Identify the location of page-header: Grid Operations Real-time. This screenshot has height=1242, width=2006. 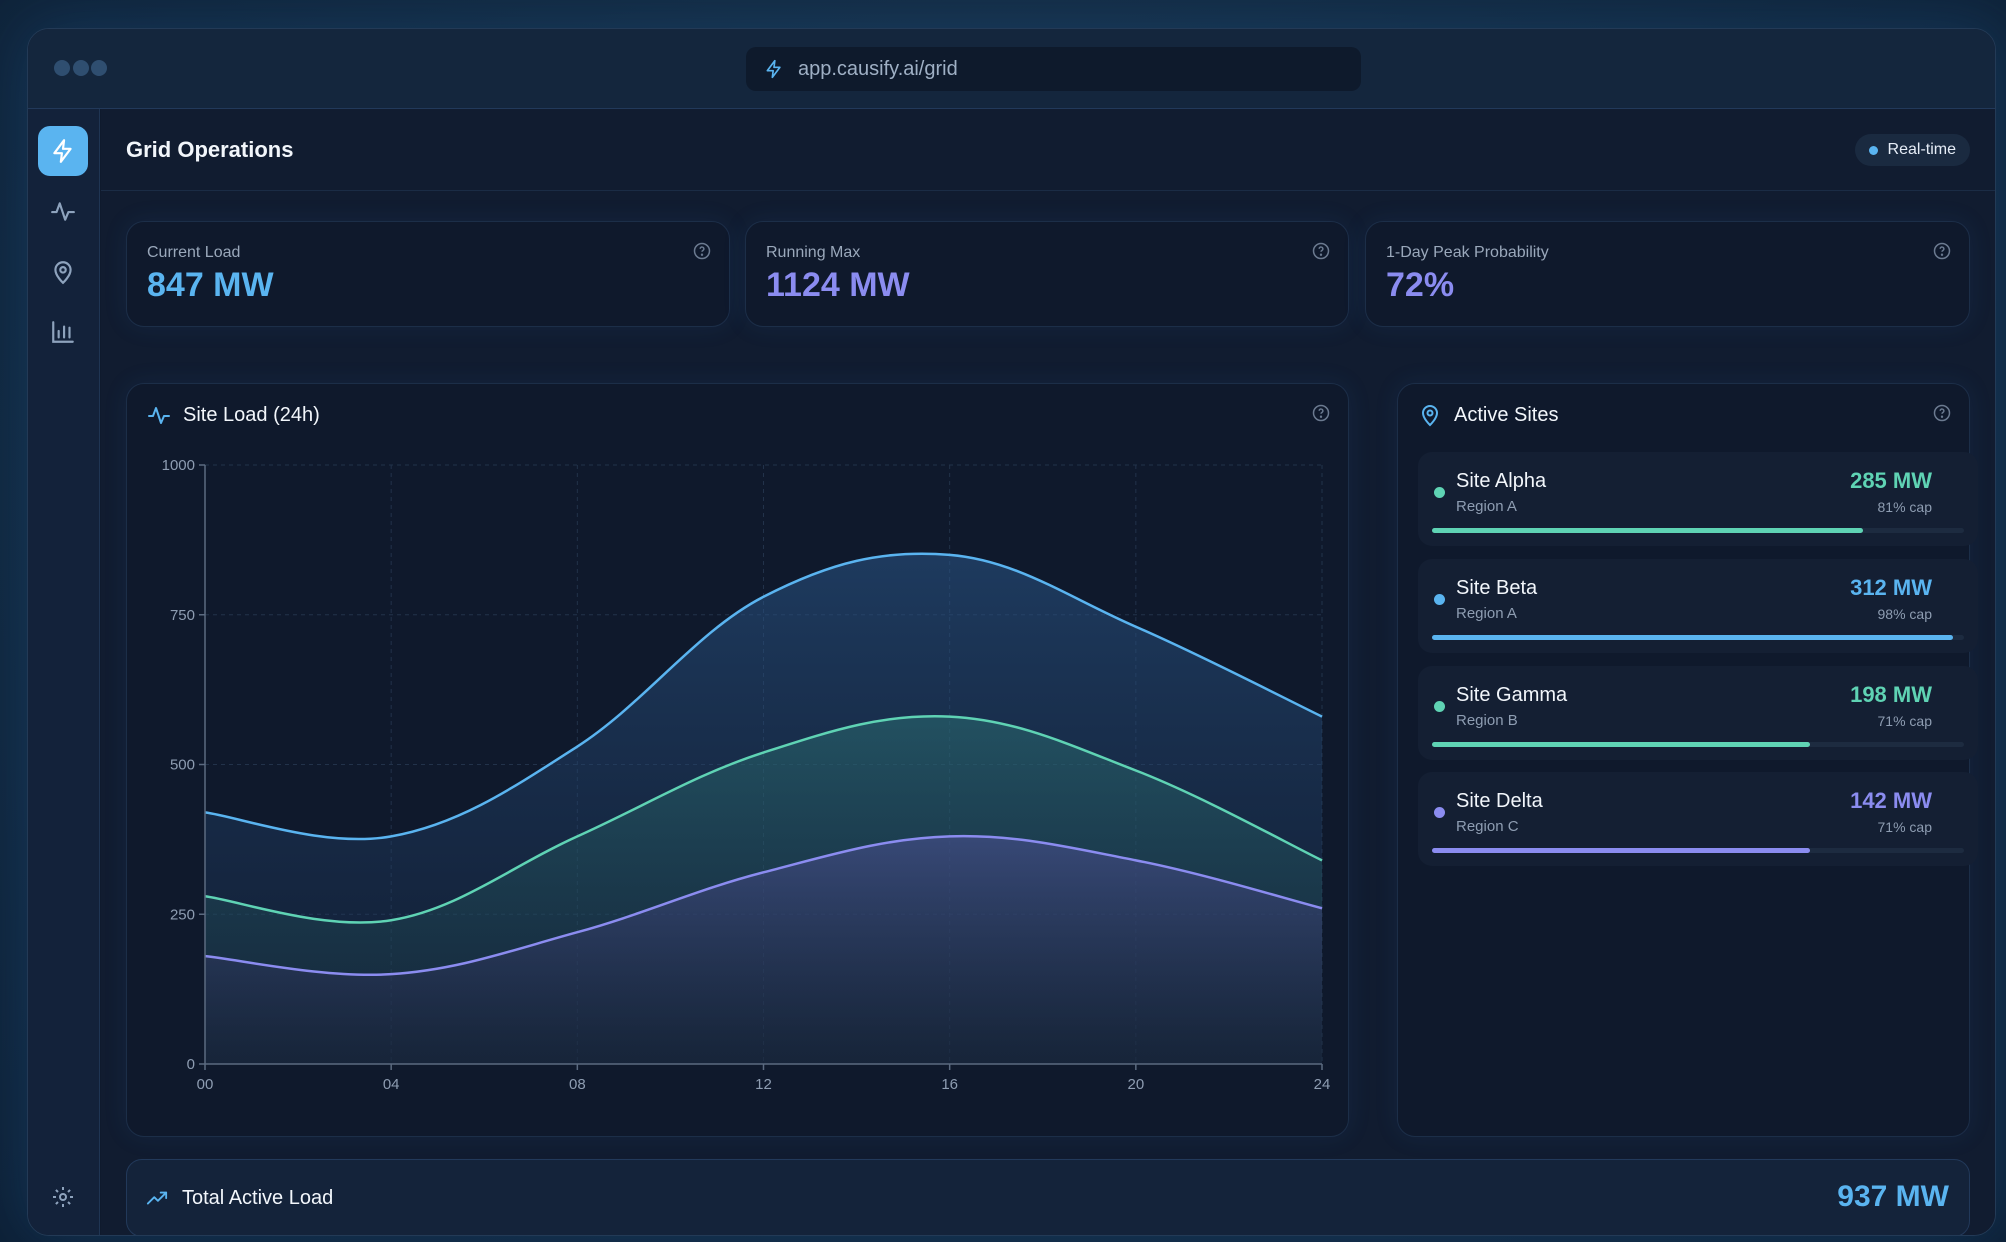
(1048, 150).